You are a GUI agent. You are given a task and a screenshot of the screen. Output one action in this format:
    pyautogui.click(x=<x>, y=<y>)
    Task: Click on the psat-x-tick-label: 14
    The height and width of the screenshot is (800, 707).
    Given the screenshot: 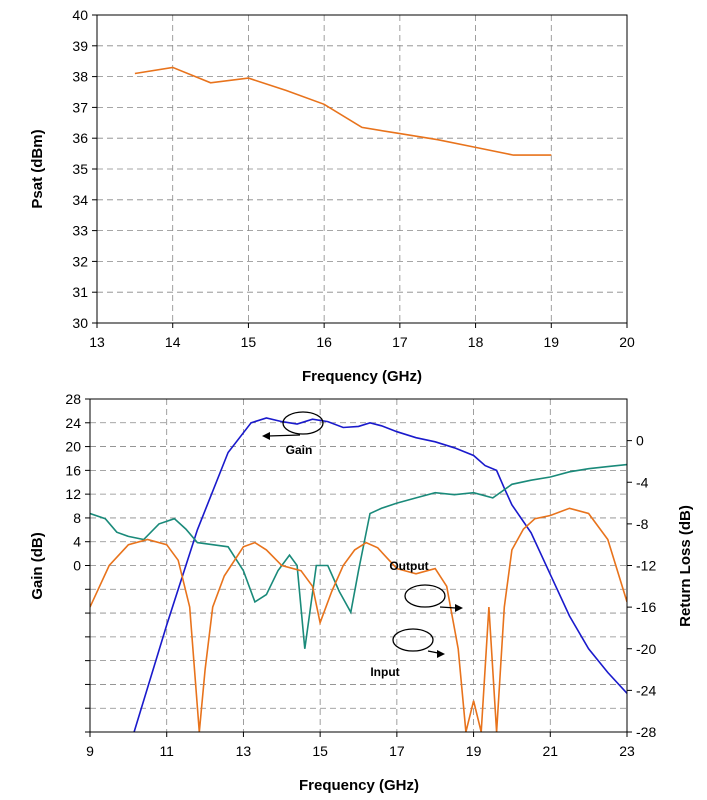 What is the action you would take?
    pyautogui.click(x=173, y=342)
    